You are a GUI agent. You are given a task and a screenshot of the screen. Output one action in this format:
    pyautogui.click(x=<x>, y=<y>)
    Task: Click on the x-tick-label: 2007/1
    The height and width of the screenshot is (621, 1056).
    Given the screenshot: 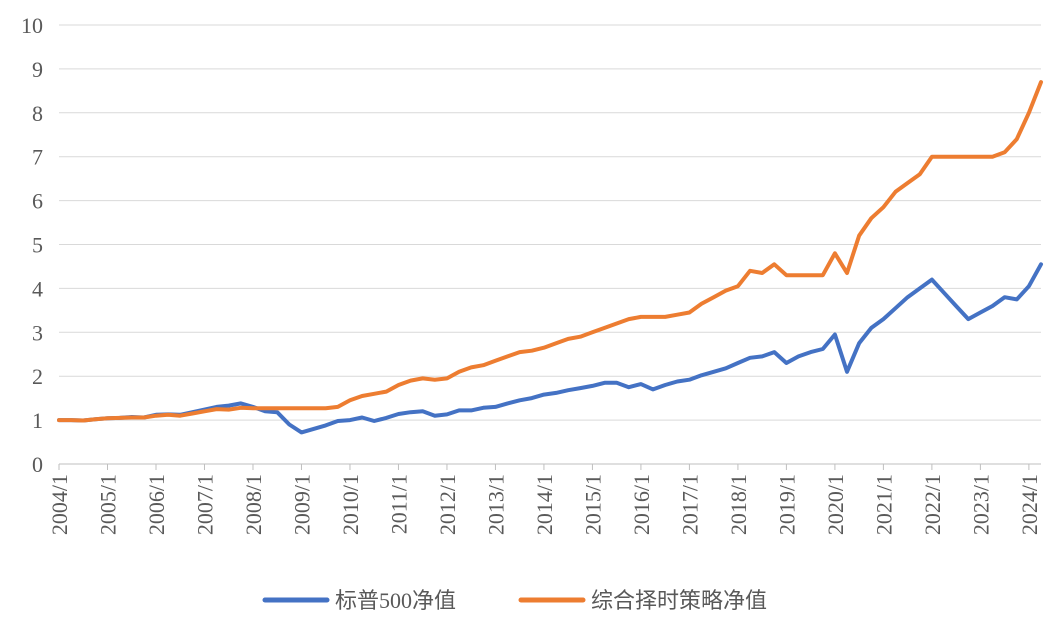 What is the action you would take?
    pyautogui.click(x=204, y=504)
    